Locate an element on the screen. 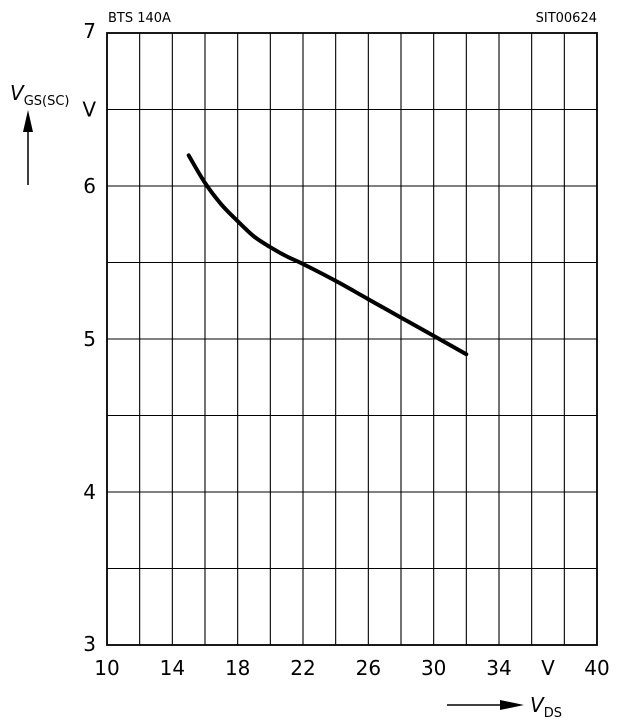 This screenshot has width=622, height=724. y-tick-label: 7 is located at coordinates (89, 31).